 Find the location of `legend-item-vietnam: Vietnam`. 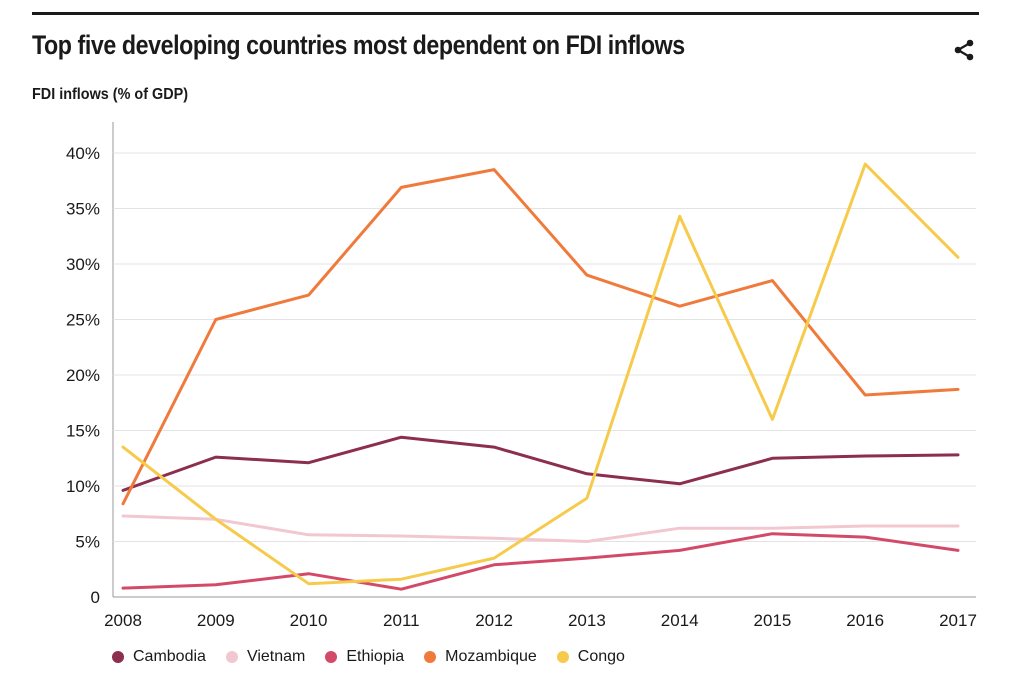

legend-item-vietnam: Vietnam is located at coordinates (265, 657).